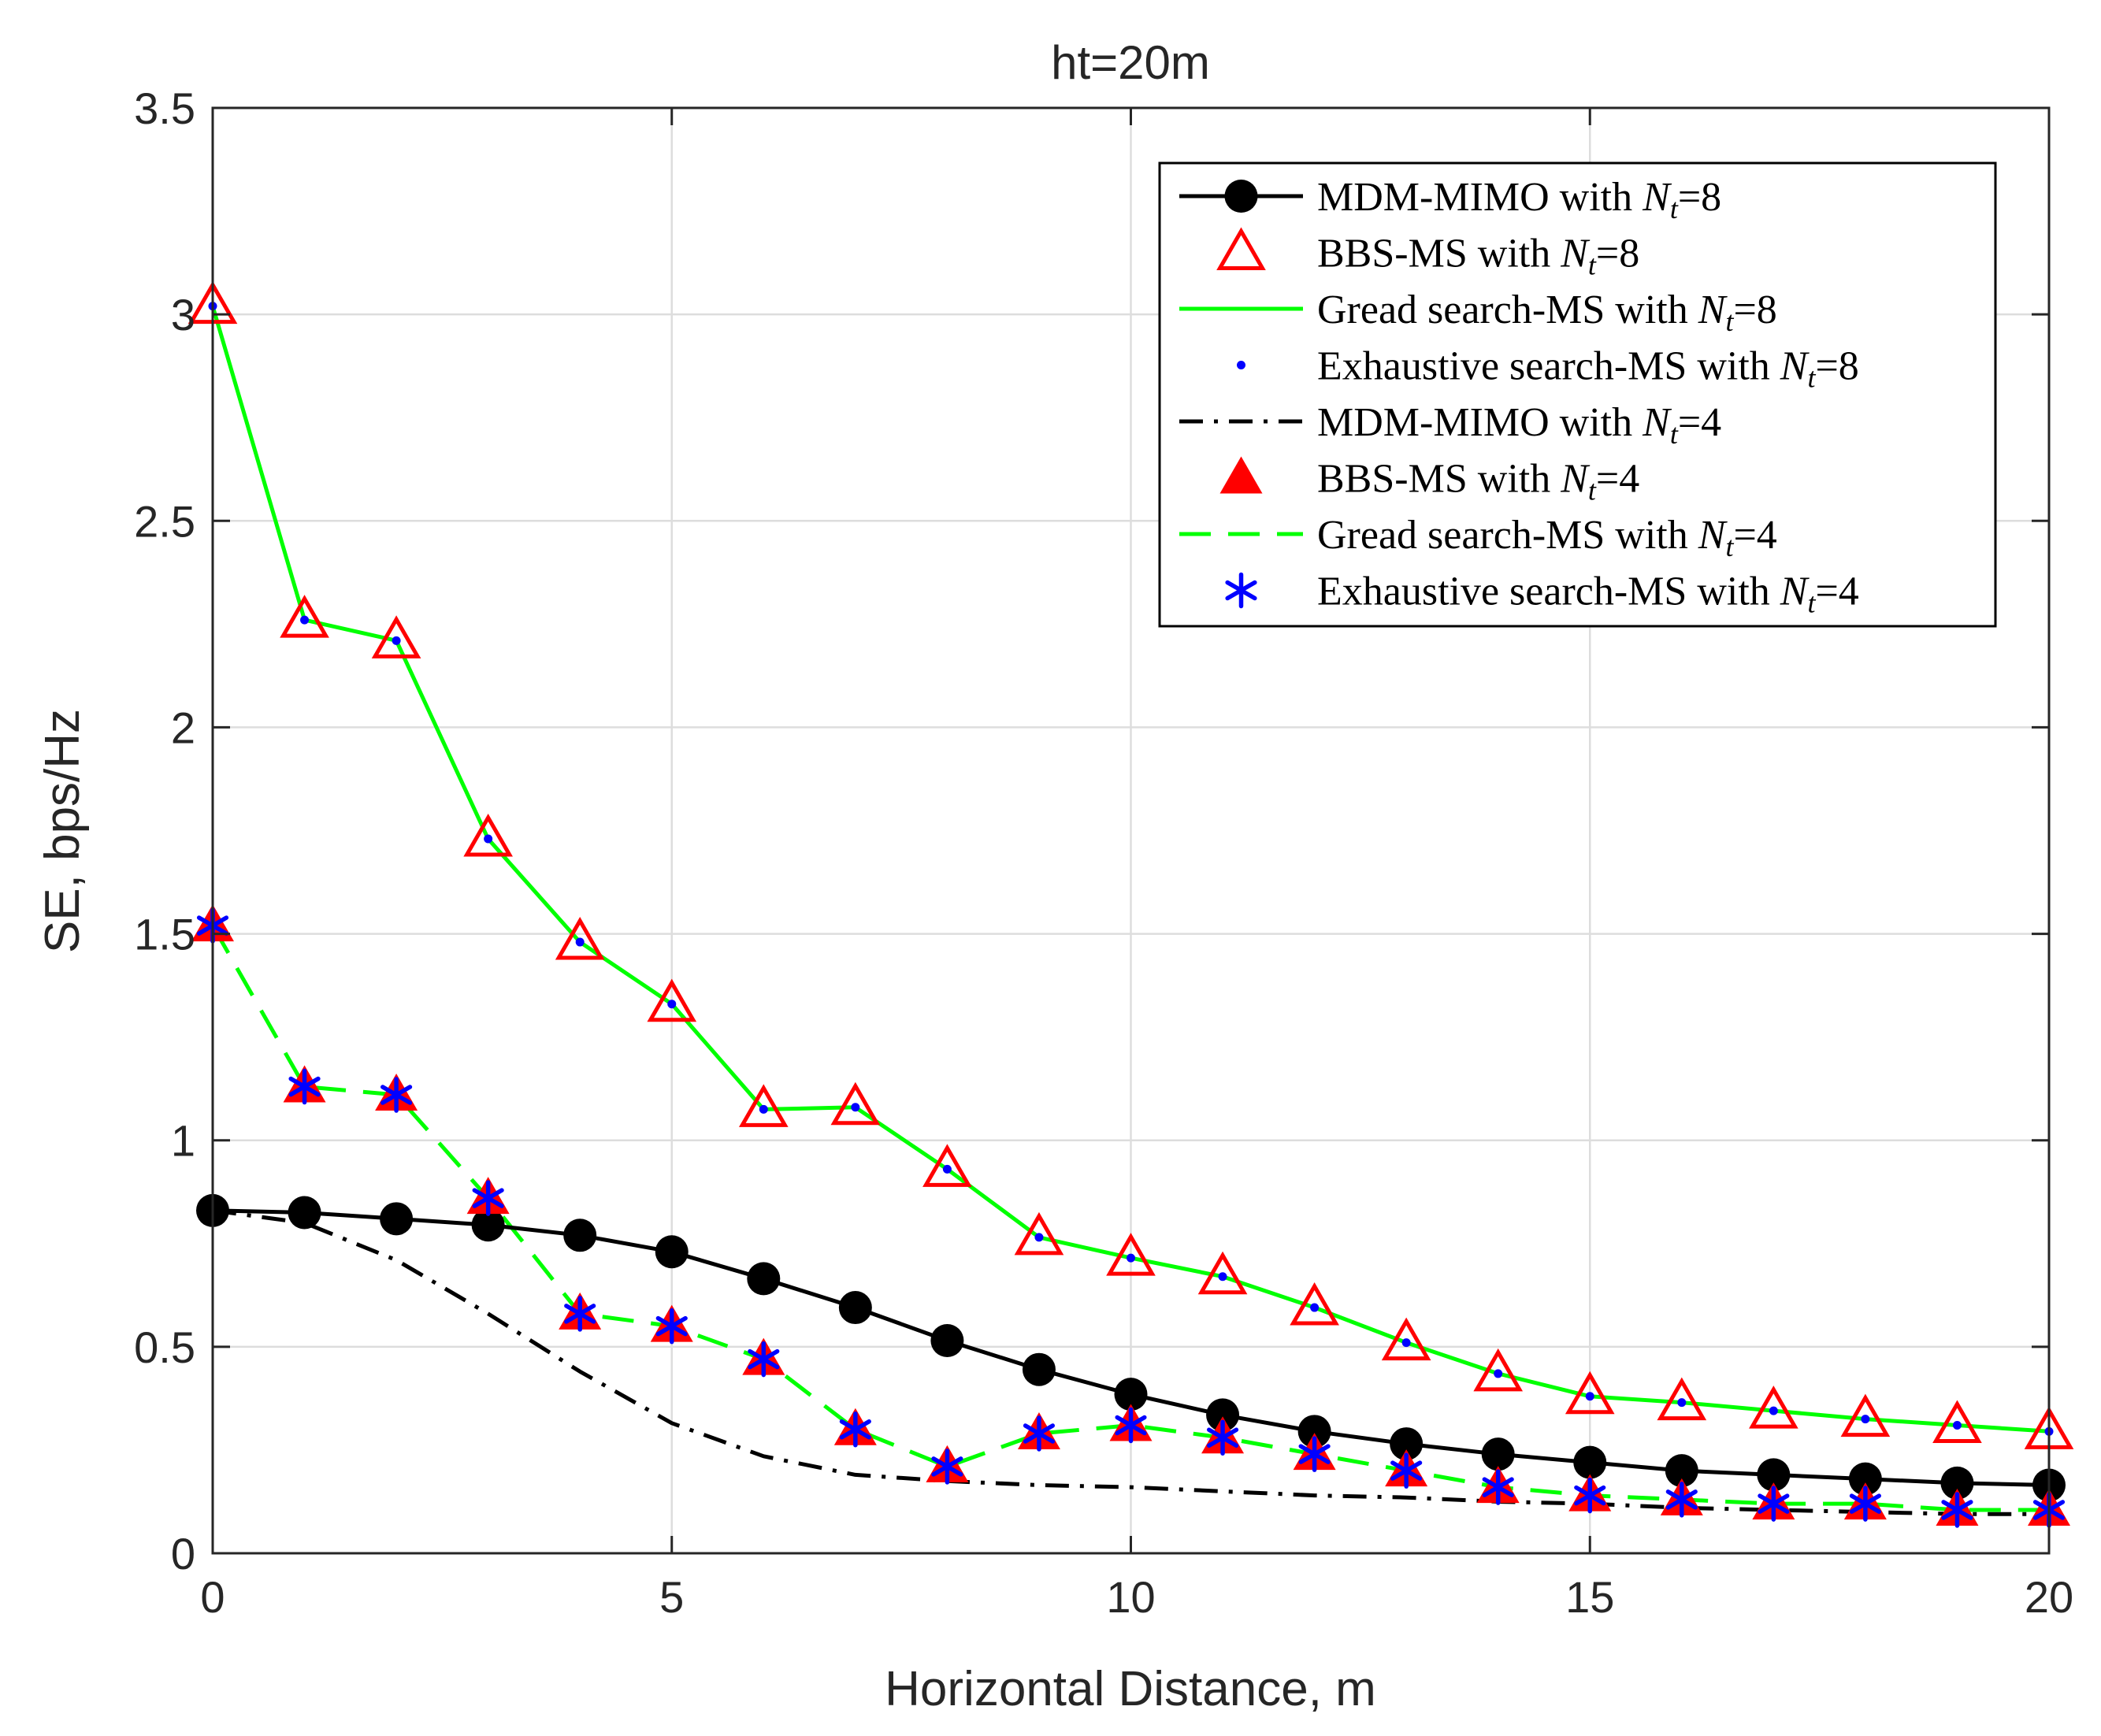 This screenshot has height=1736, width=2101. What do you see at coordinates (1478, 537) in the screenshot?
I see `legend-item: Gread search-MS with Nt=4` at bounding box center [1478, 537].